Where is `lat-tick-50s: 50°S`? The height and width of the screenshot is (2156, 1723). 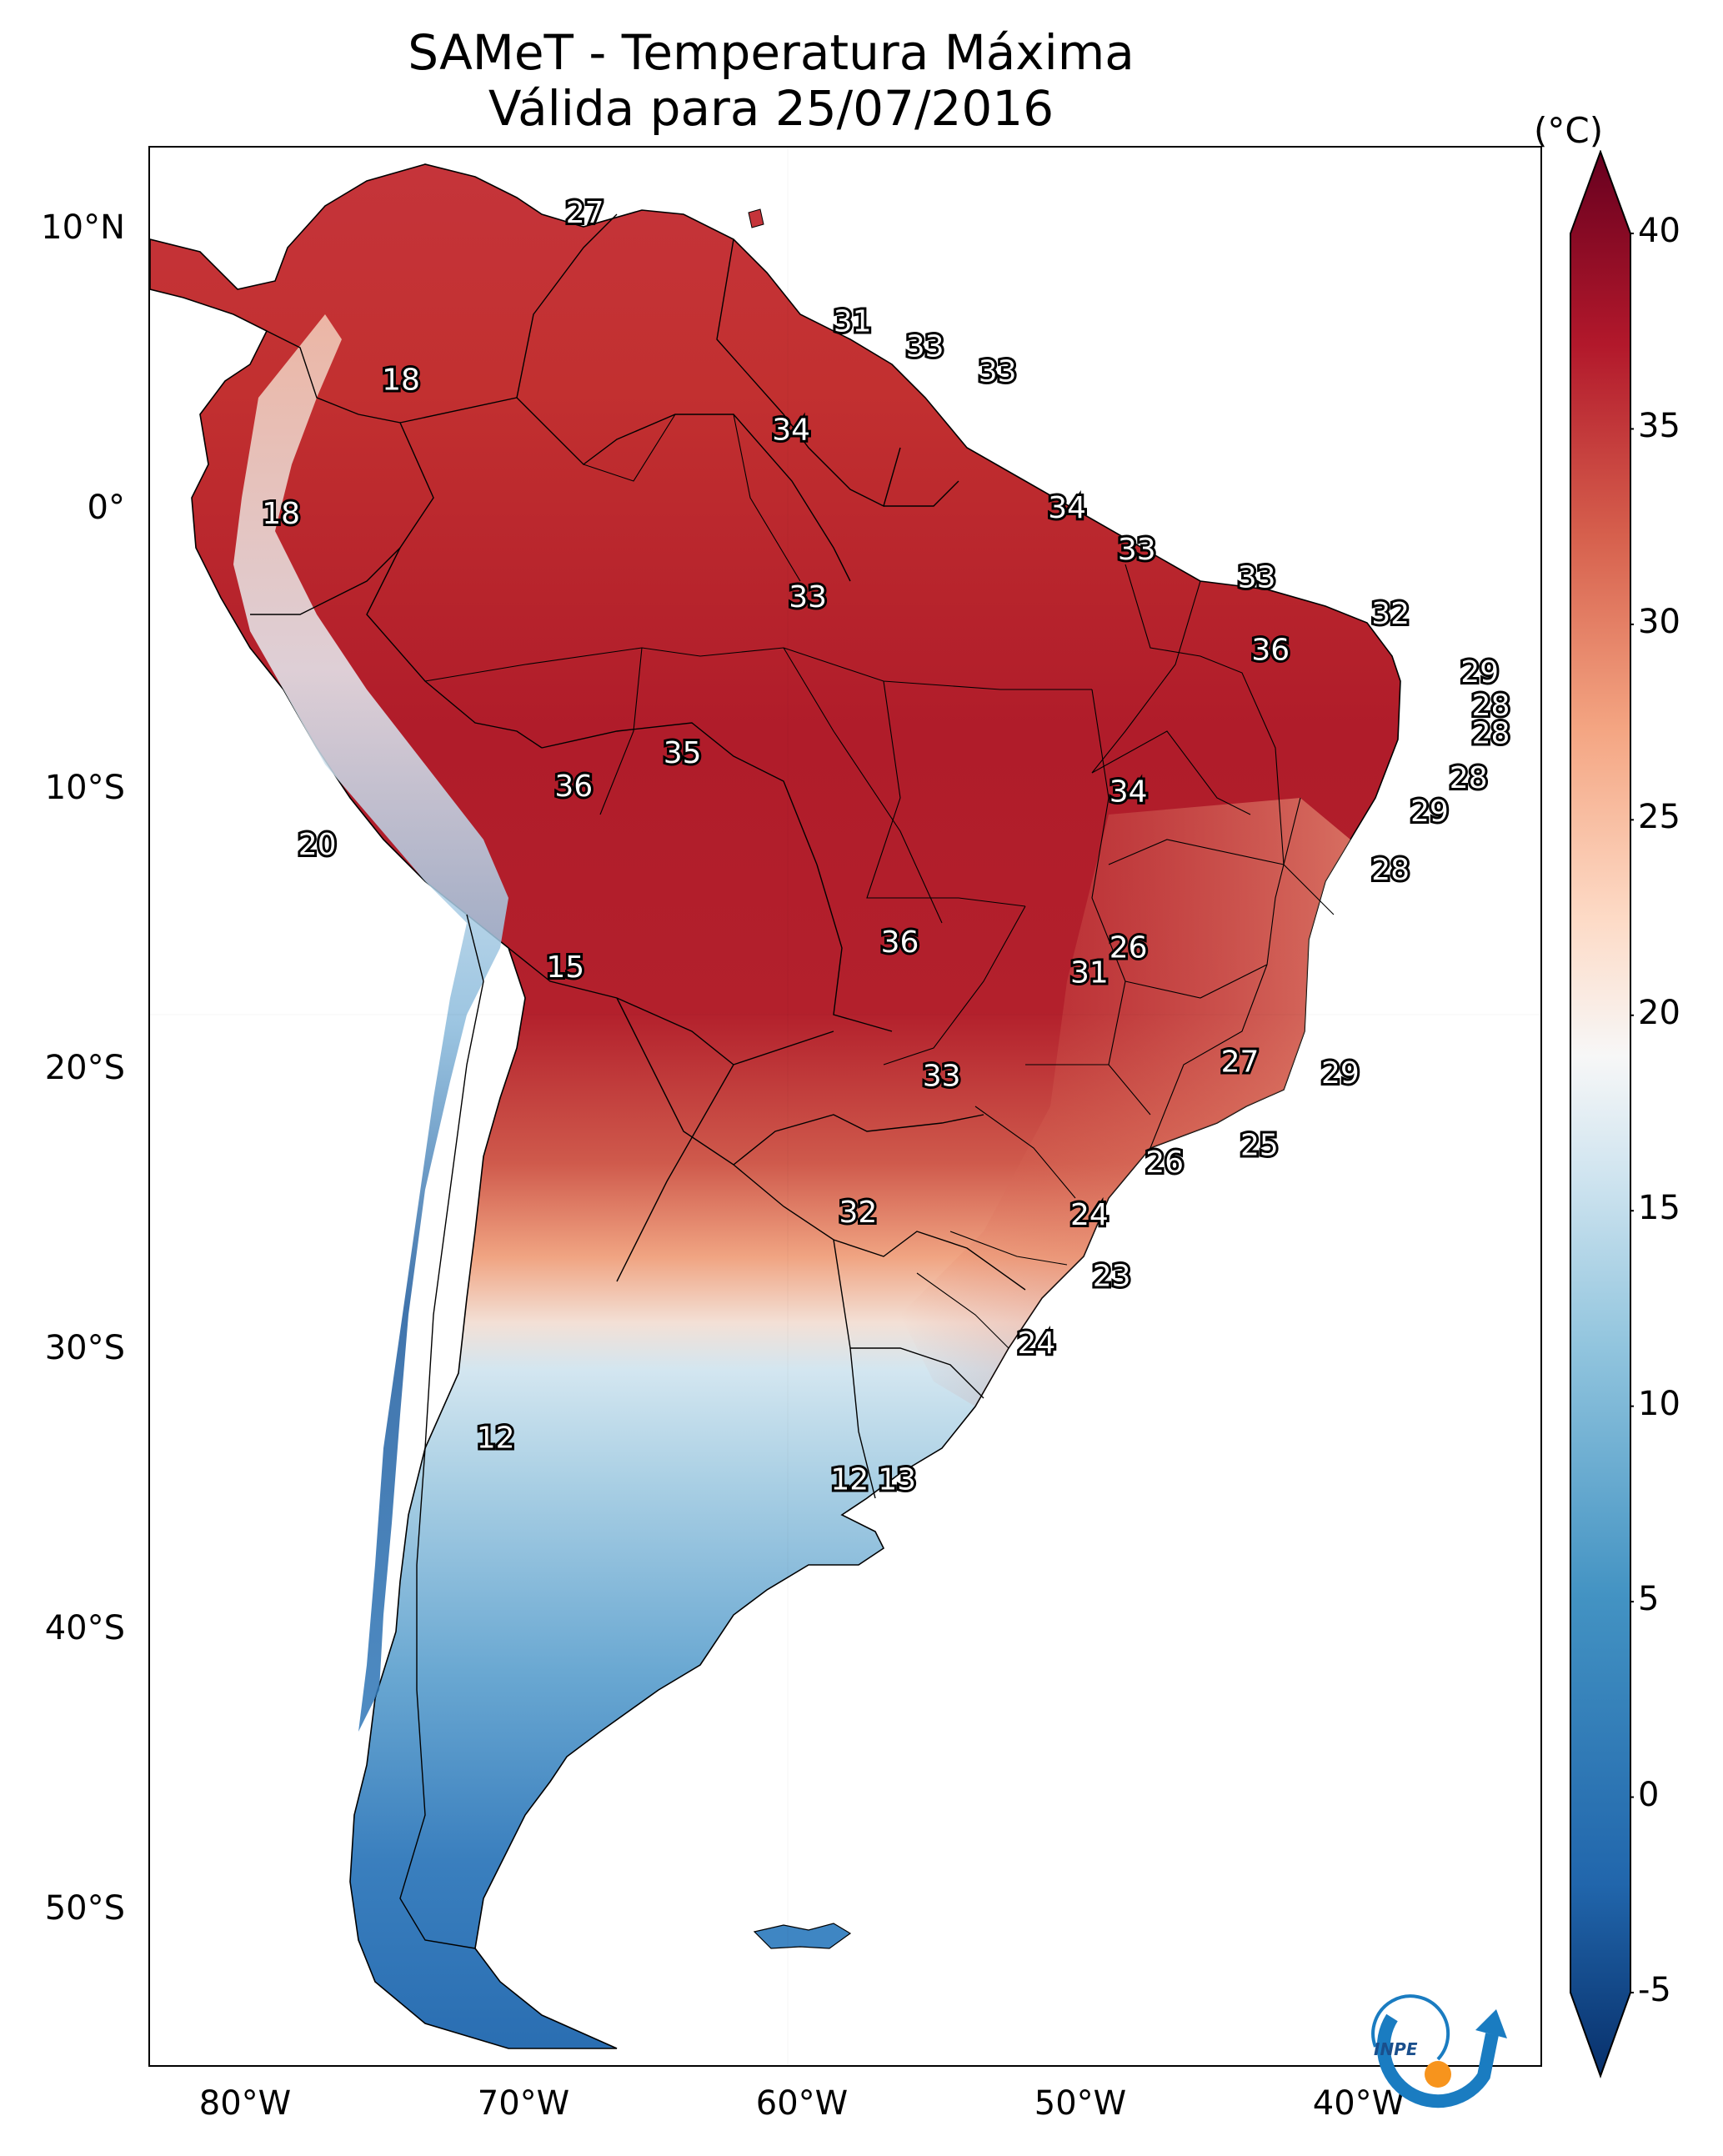
lat-tick-50s: 50°S is located at coordinates (84, 1908).